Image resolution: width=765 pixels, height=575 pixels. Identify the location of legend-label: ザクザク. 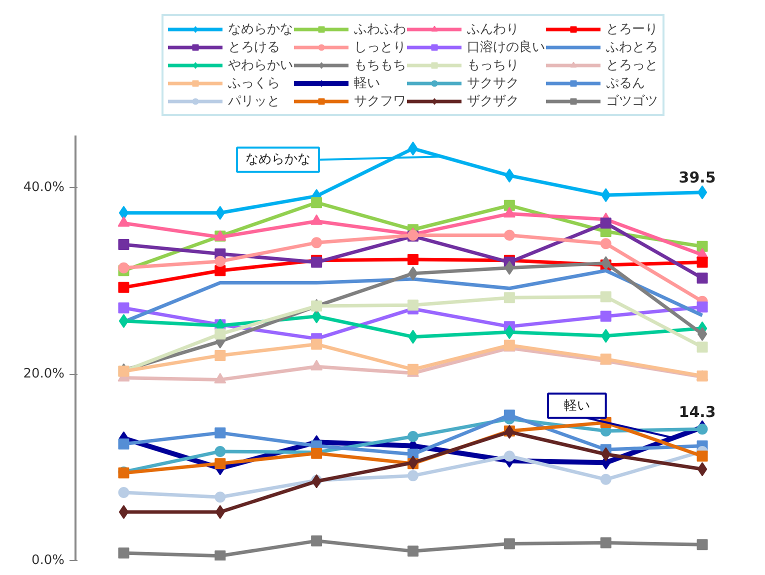
(493, 101).